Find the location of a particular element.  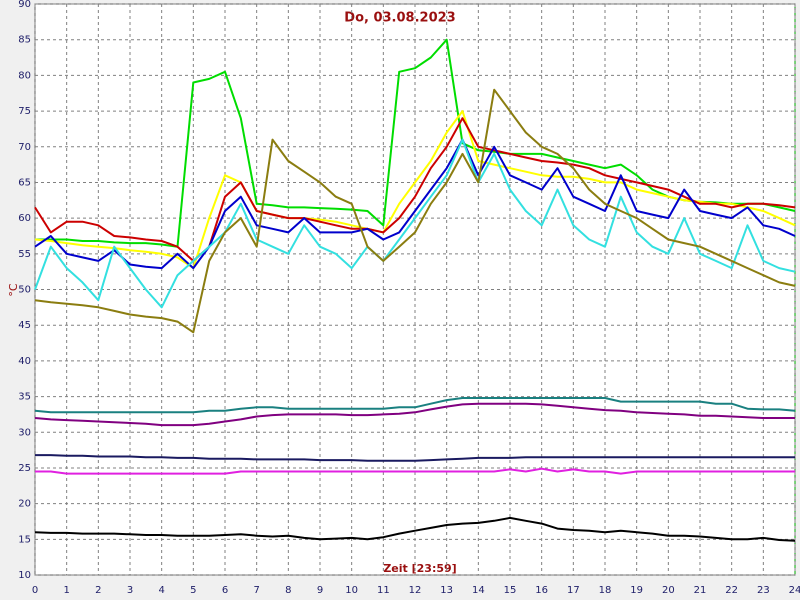

y-tick-label: 50 is located at coordinates (24, 290).